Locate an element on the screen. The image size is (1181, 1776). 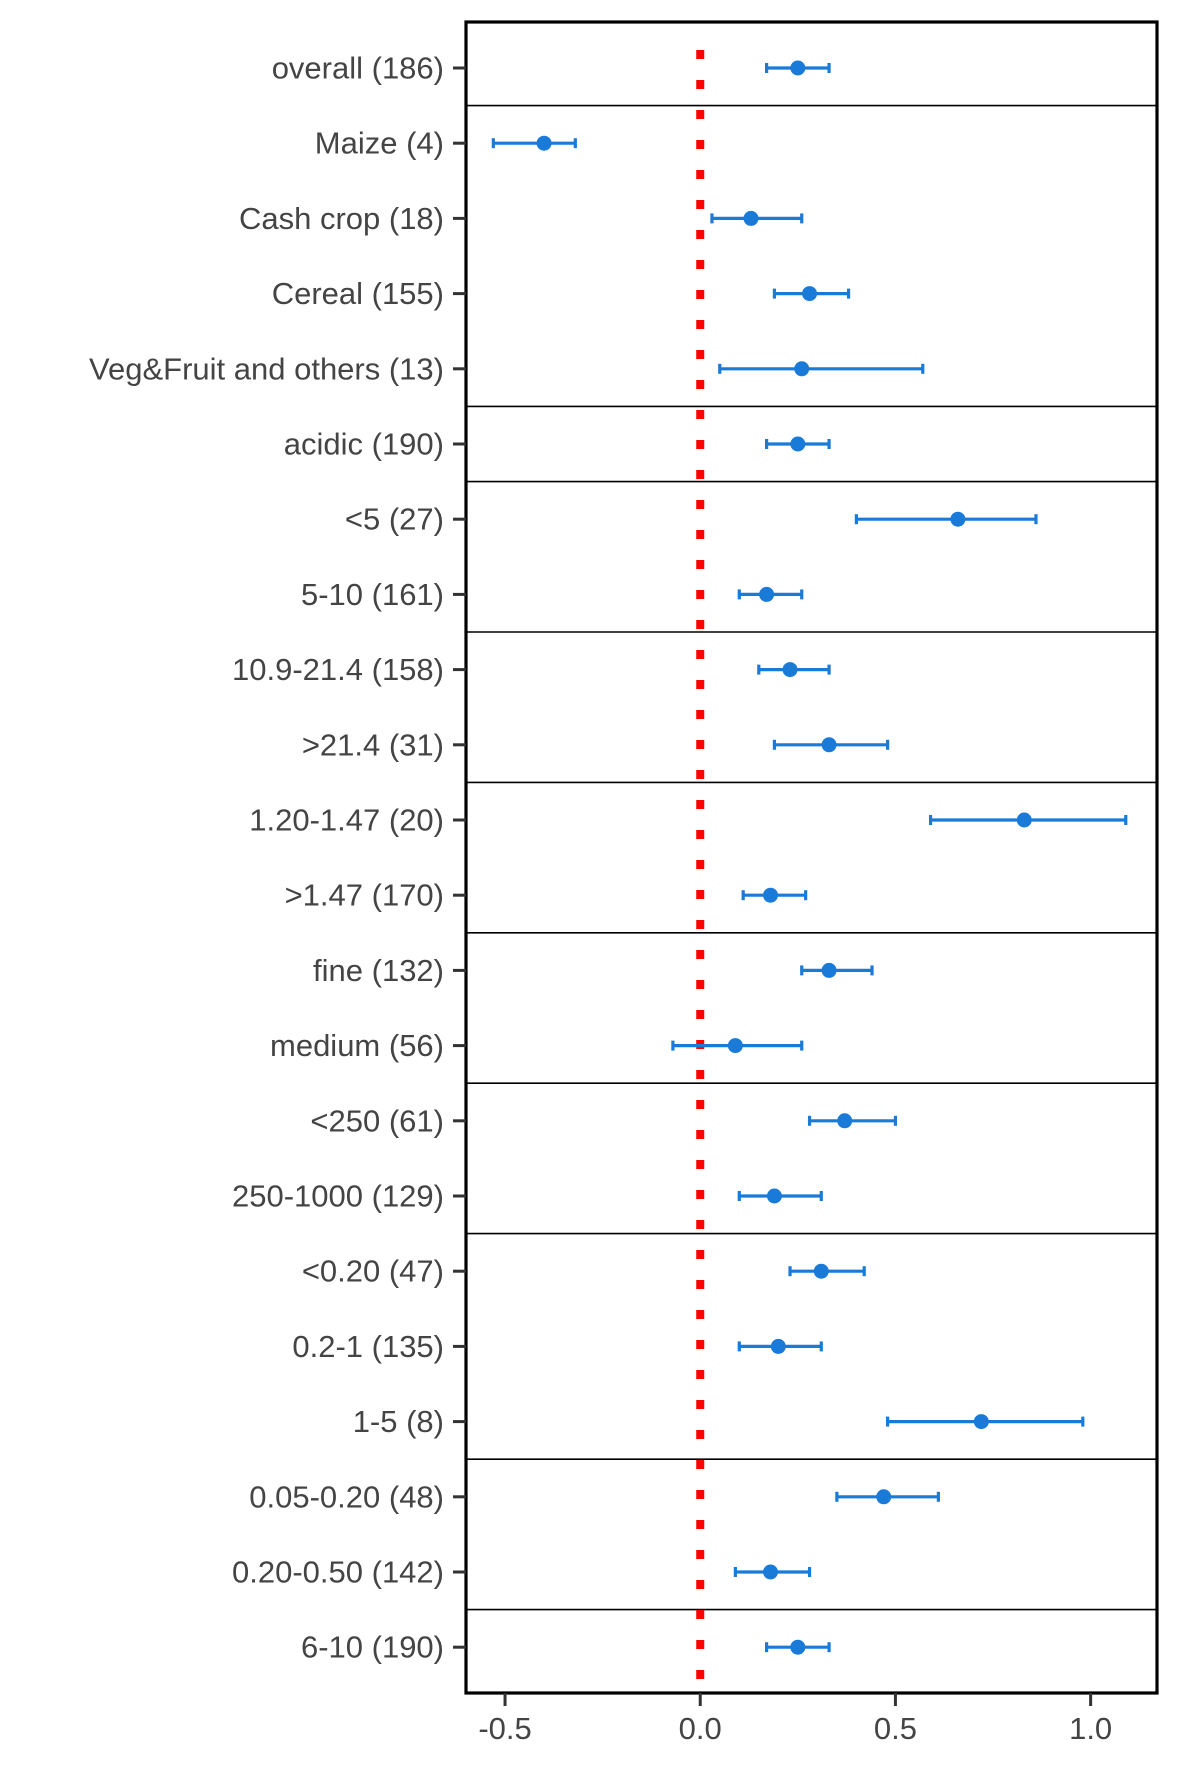
y-tick-label: 10.9-21.4 (158) is located at coordinates (338, 669).